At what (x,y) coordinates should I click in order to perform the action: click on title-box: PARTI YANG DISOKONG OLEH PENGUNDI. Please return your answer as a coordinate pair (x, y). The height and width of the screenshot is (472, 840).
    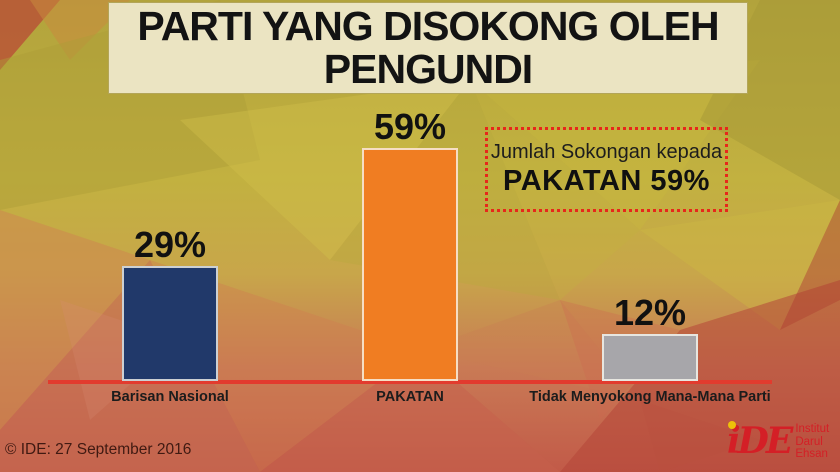
    Looking at the image, I should click on (428, 48).